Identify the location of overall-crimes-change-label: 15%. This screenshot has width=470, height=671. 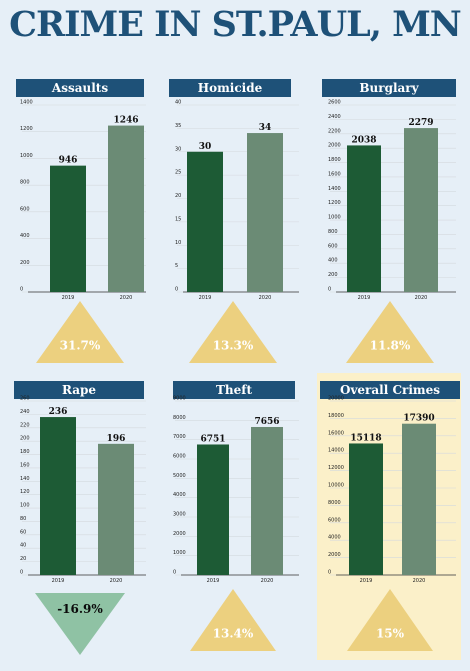
(390, 633).